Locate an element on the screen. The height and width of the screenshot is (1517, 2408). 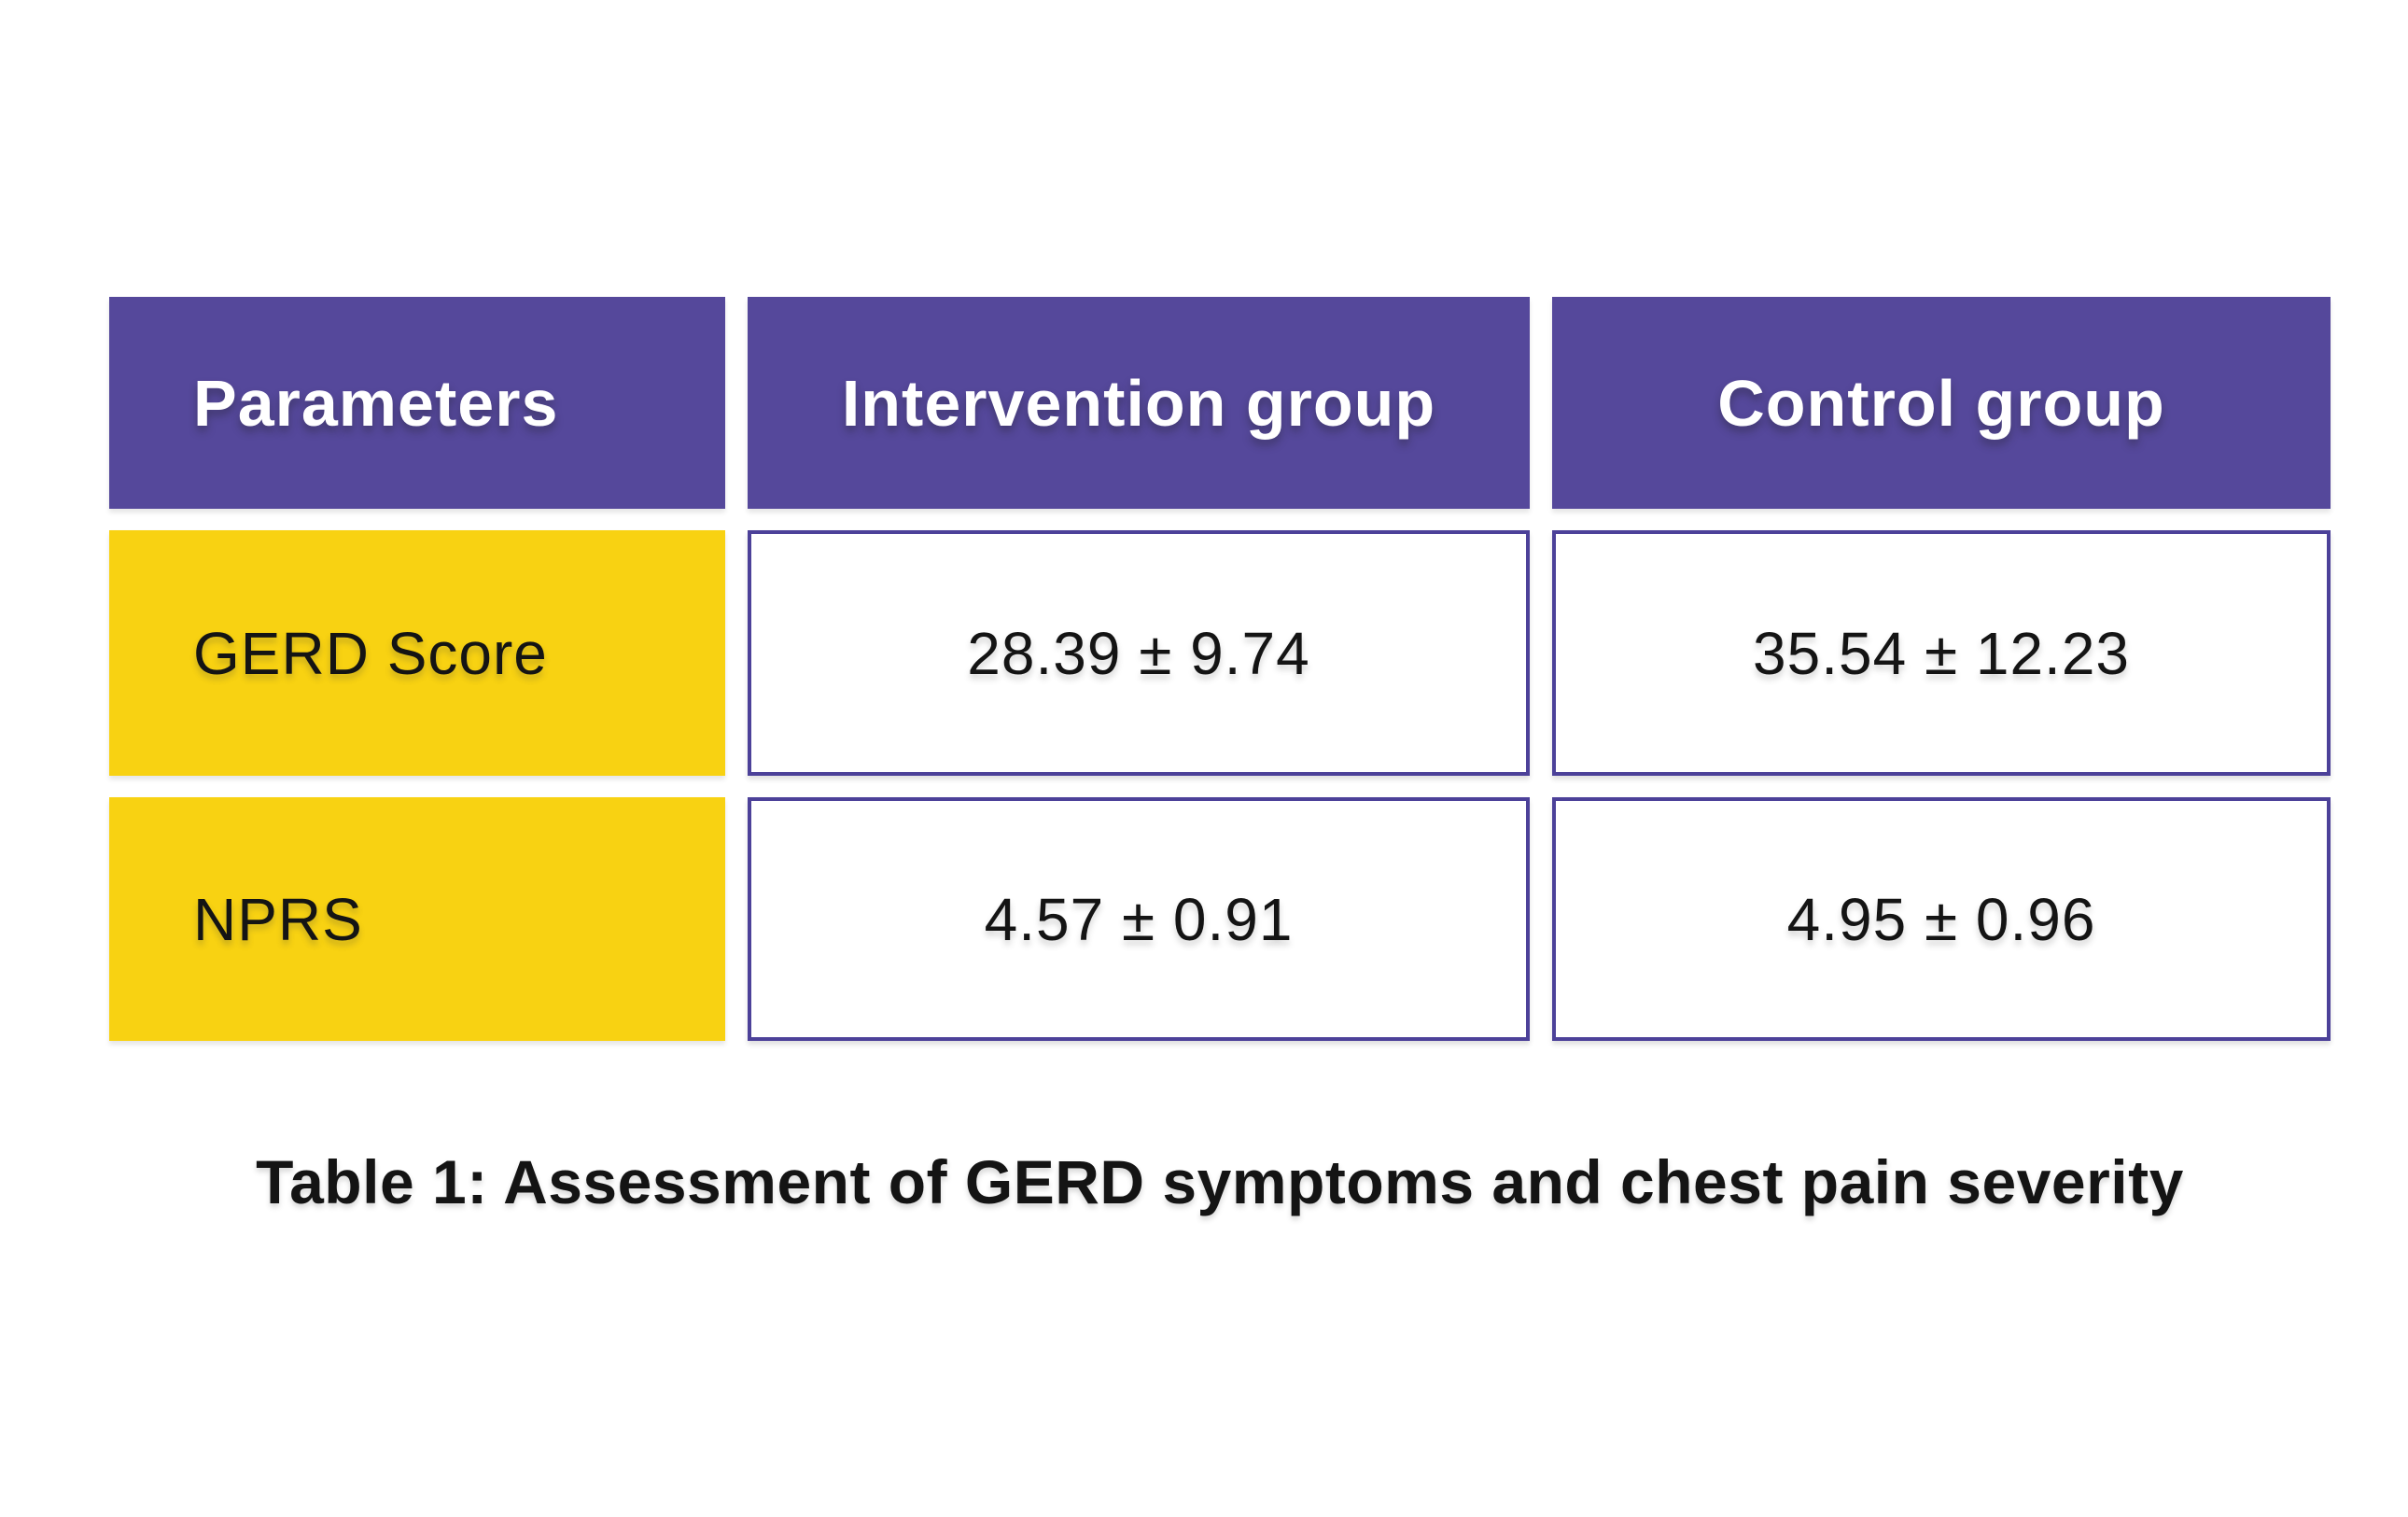
value-gerd-score-intervention: 28.39 ± 9.74 is located at coordinates (1139, 653).